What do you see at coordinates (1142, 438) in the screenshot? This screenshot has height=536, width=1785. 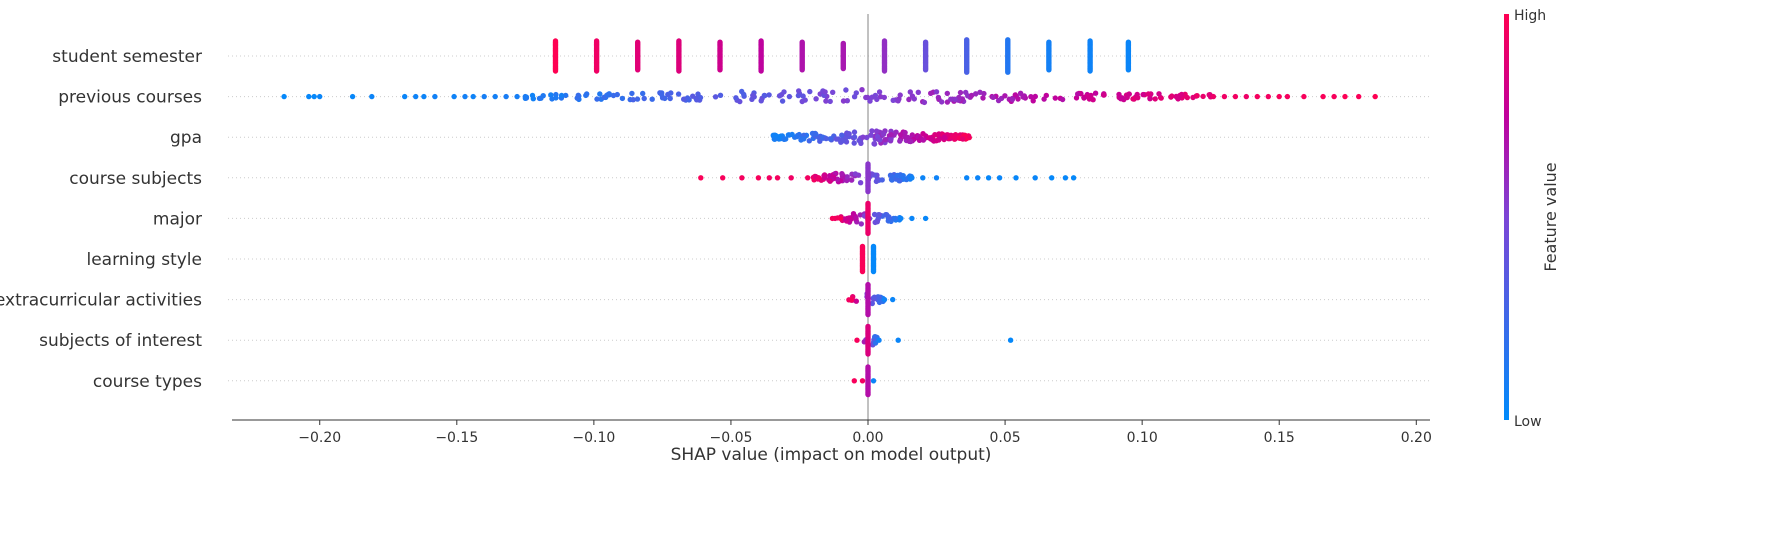 I see `x-tick-label: 0.10` at bounding box center [1142, 438].